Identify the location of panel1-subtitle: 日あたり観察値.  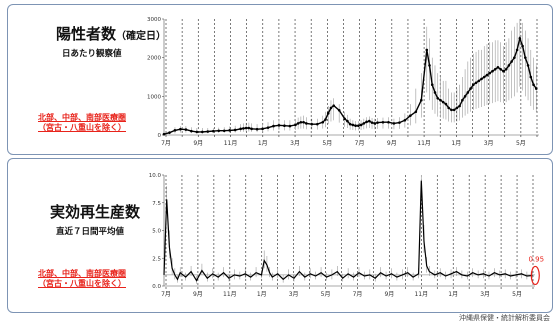
(92, 54).